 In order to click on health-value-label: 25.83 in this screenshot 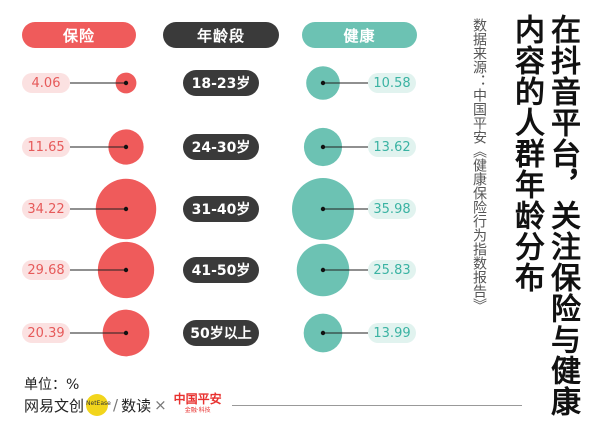, I will do `click(392, 270)`.